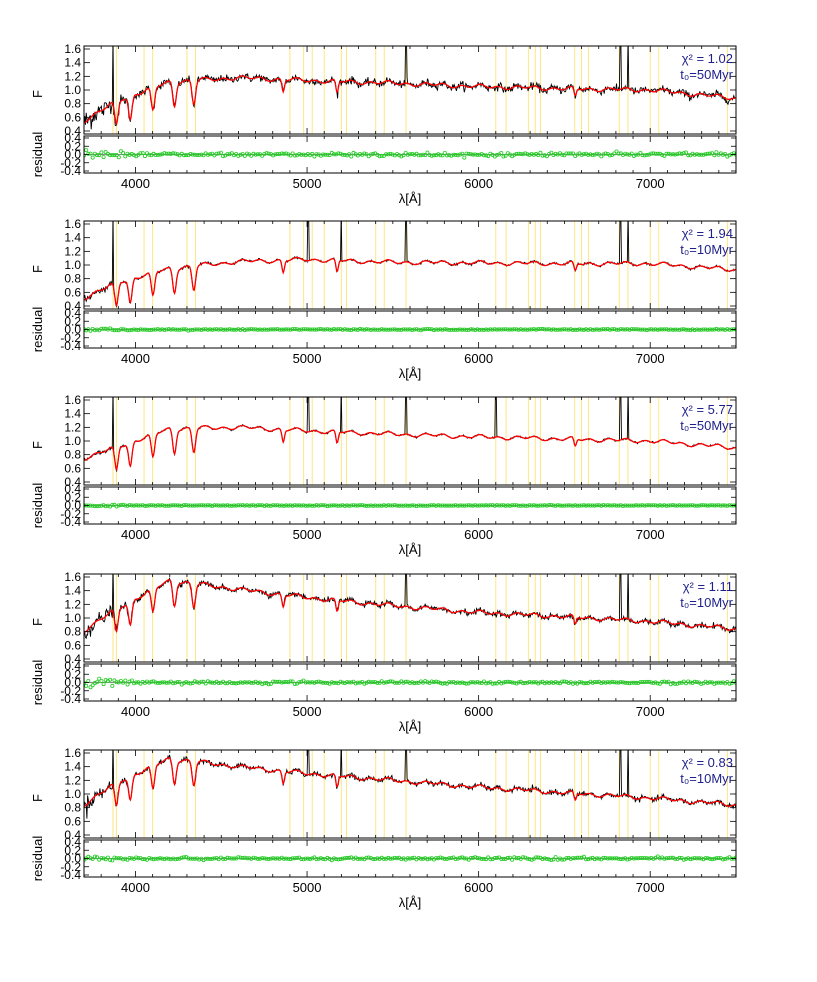 The width and height of the screenshot is (817, 982). Describe the element at coordinates (410, 902) in the screenshot. I see `x-axis-label: λ[Å]` at that location.